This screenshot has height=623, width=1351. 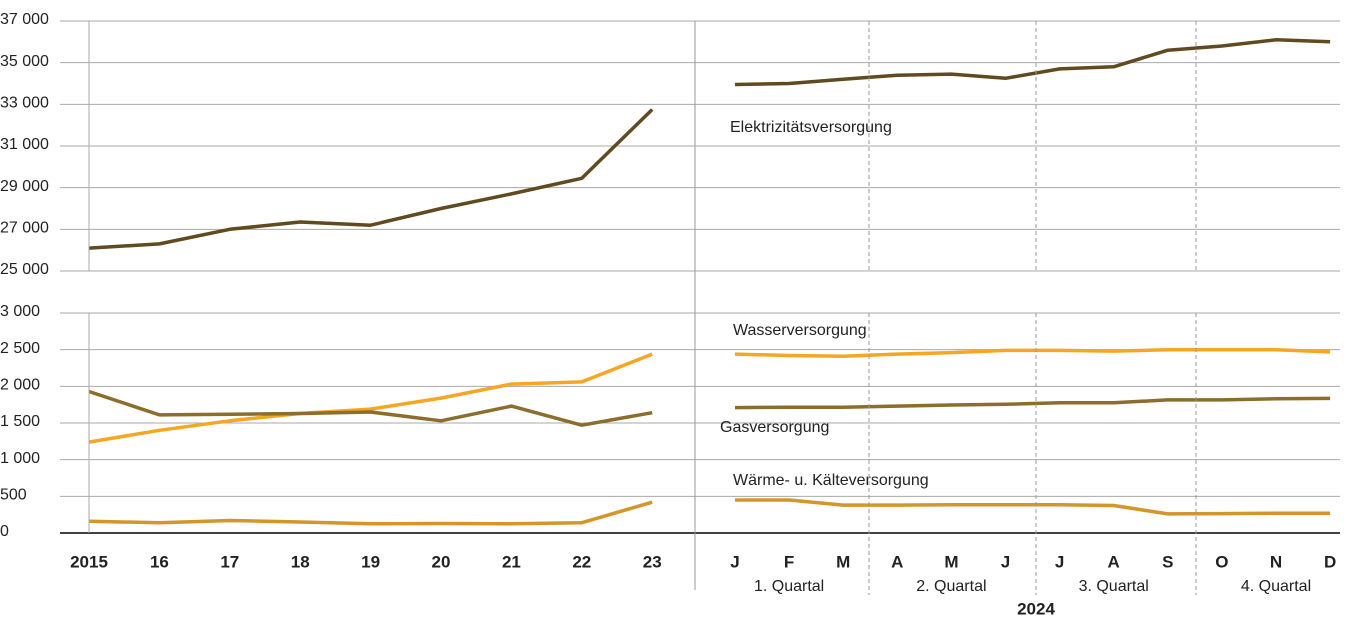 I want to click on y-tick-label: 500, so click(x=13, y=495).